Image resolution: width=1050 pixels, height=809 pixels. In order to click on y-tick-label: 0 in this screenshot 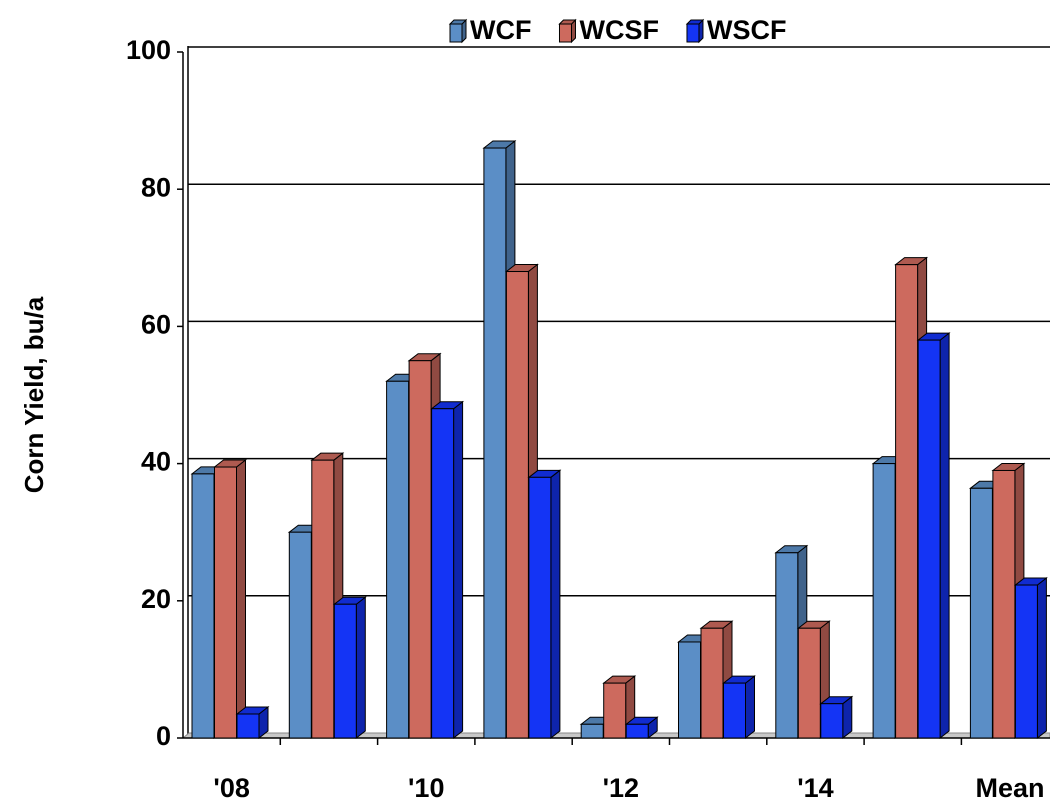, I will do `click(163, 736)`.